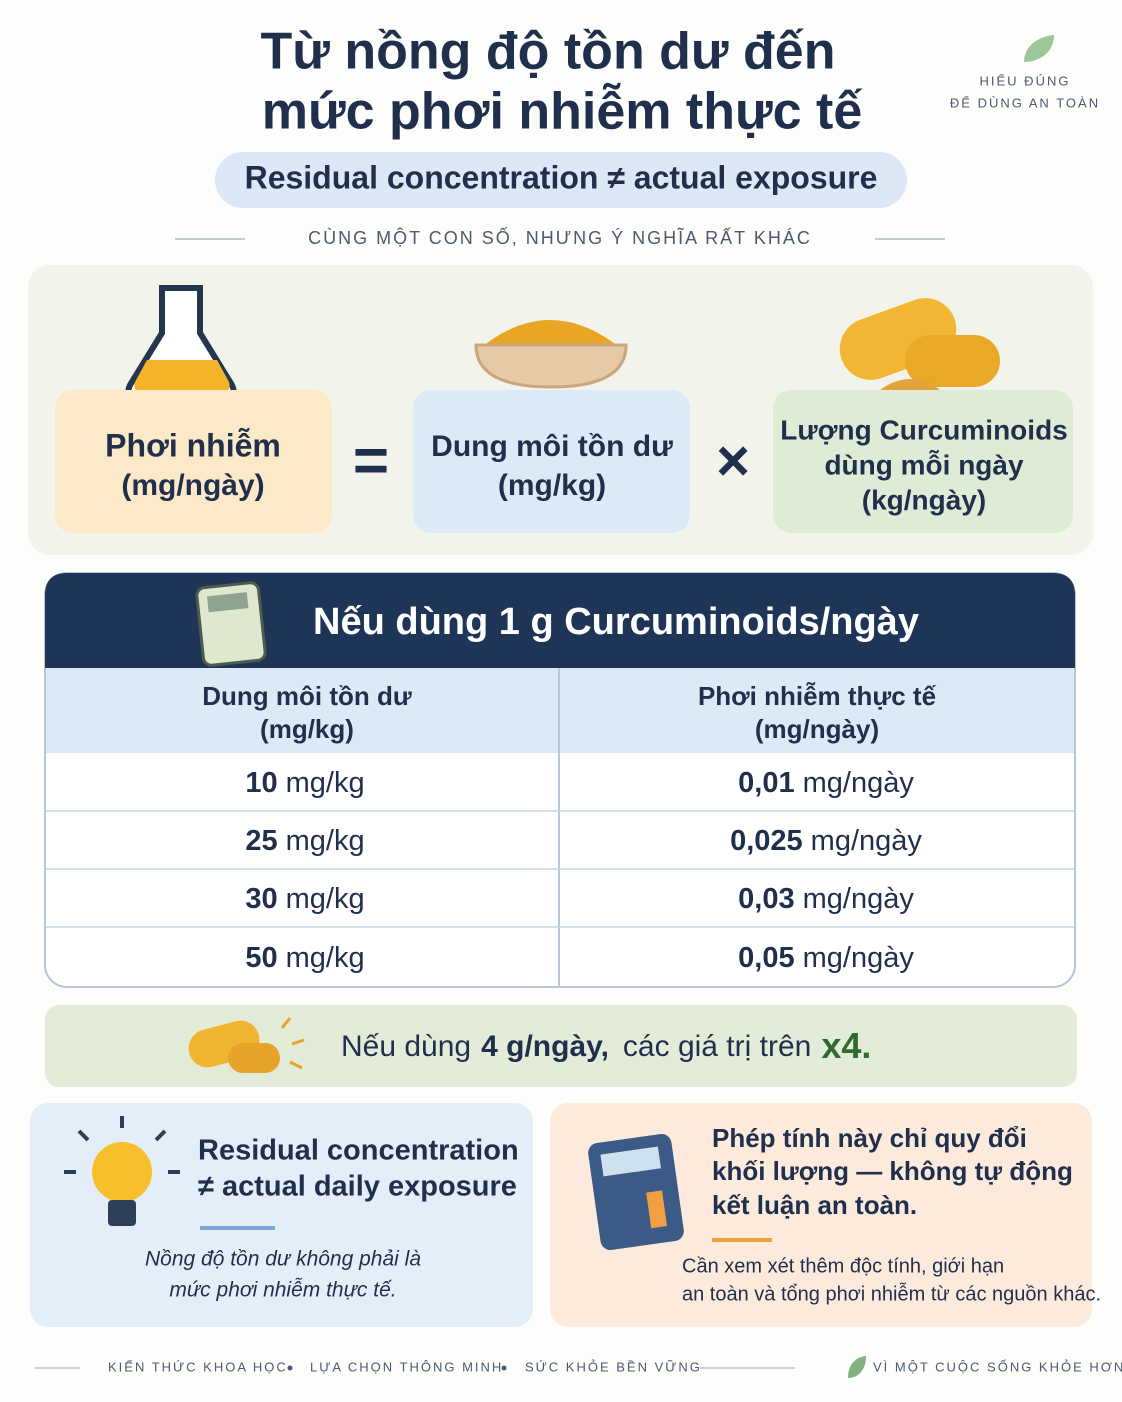 This screenshot has height=1402, width=1122. Describe the element at coordinates (371, 460) in the screenshot. I see `operator: =` at that location.